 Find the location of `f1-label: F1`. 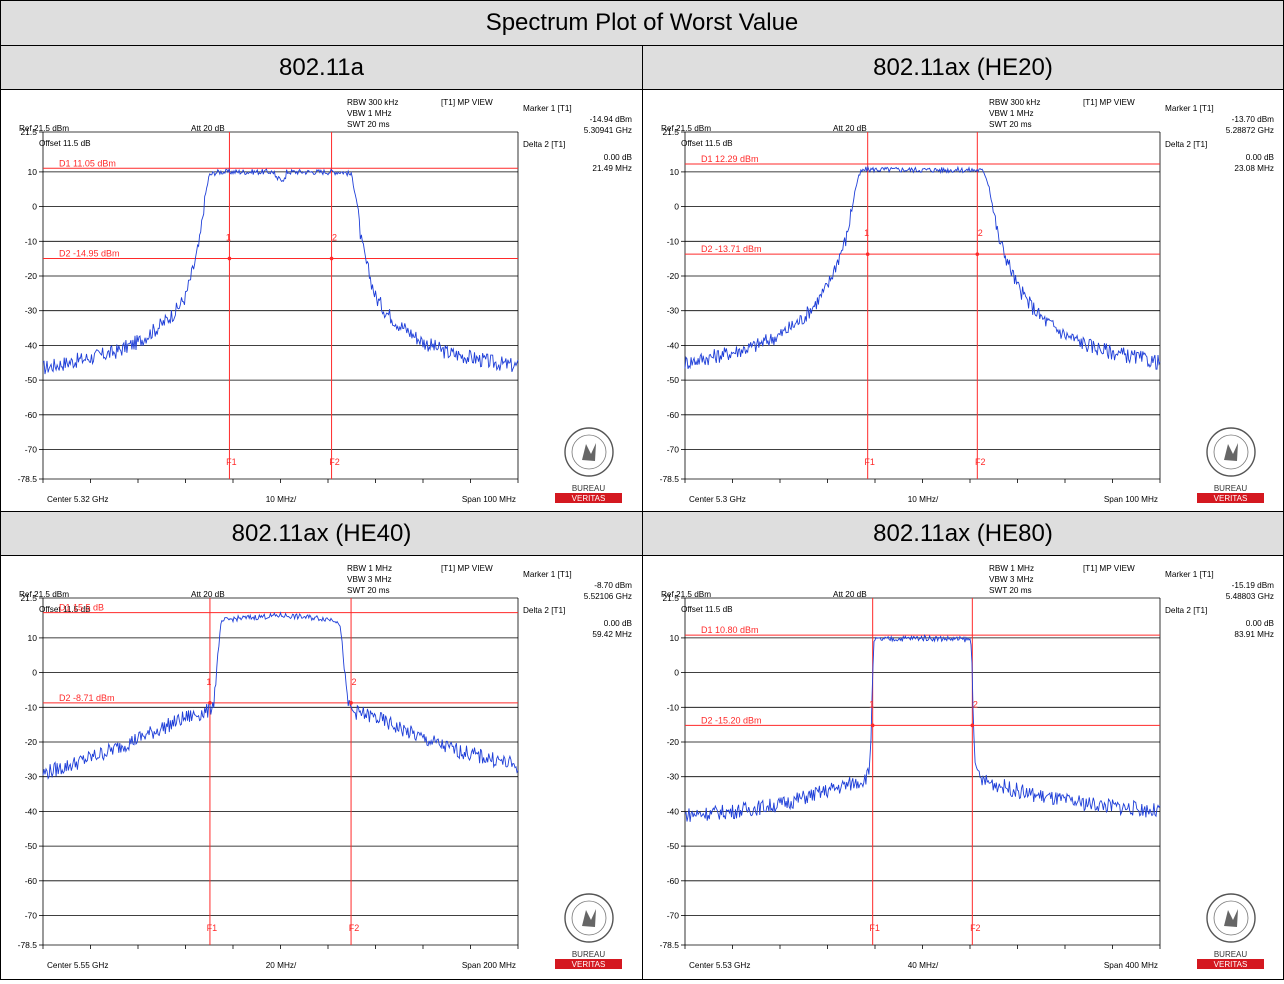

f1-label: F1 is located at coordinates (874, 928).